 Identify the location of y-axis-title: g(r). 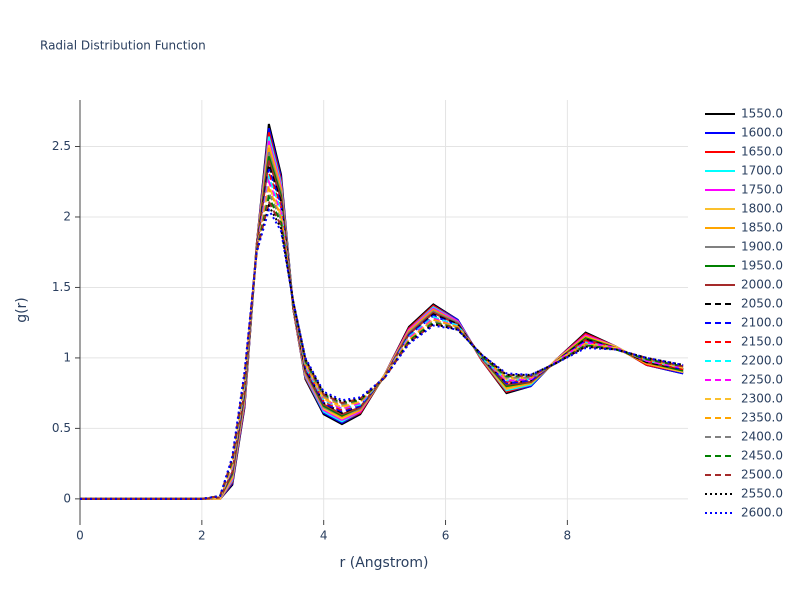
(22, 310).